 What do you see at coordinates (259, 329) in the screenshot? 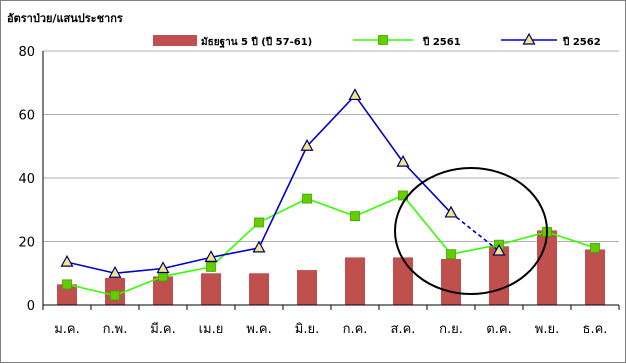
I see `x-tick-label: พ.ค.` at bounding box center [259, 329].